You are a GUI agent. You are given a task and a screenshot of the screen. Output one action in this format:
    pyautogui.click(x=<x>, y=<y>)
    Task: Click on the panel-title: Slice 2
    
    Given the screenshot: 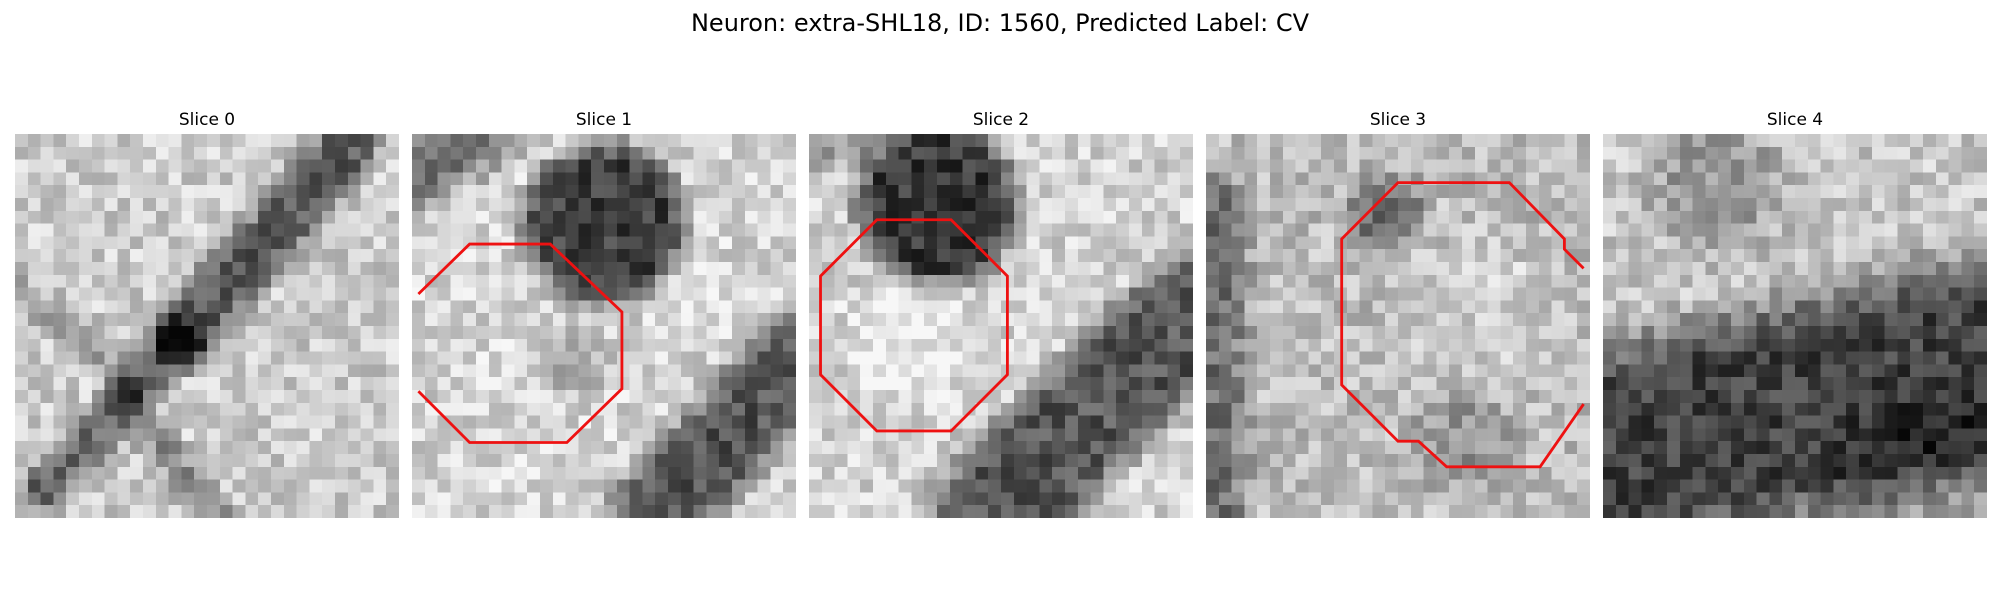 What is the action you would take?
    pyautogui.click(x=1001, y=120)
    